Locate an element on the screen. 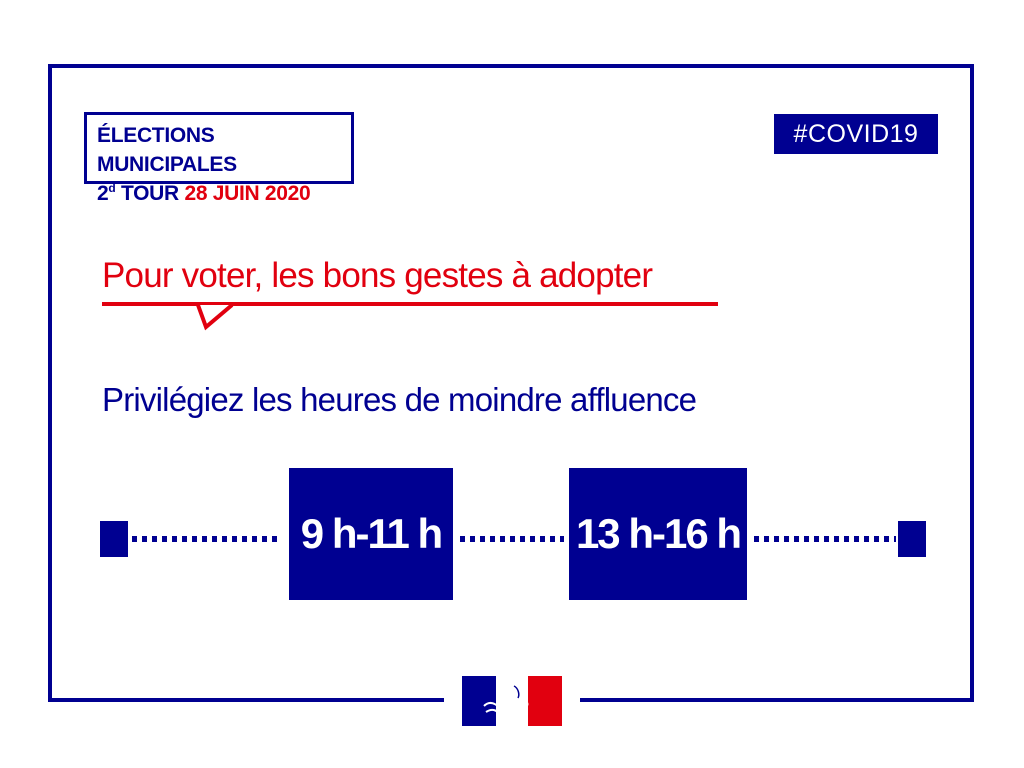  badge-line-2: 2d TOUR 28 JUIN 2020 is located at coordinates (224, 193).